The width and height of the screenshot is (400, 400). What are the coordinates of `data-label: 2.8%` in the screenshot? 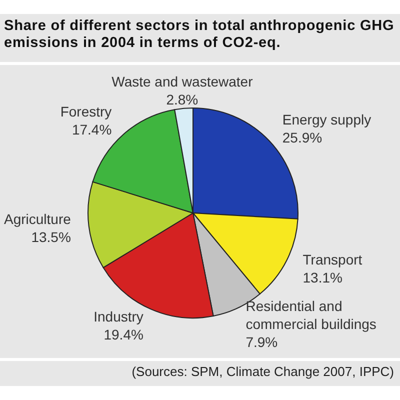 It's located at (182, 99).